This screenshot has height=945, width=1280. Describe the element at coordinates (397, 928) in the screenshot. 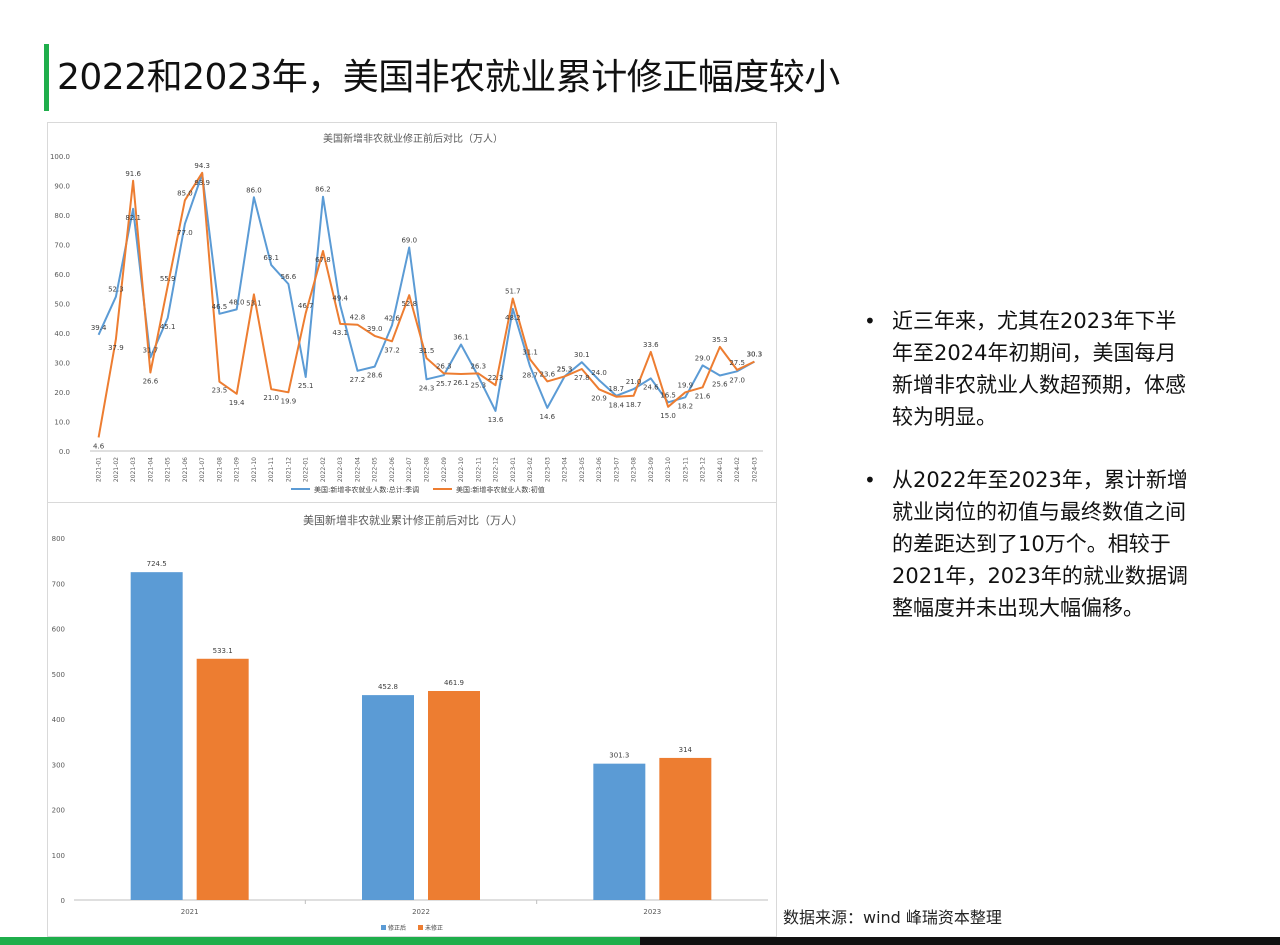

I see `legend-label-revised: 修正后` at that location.